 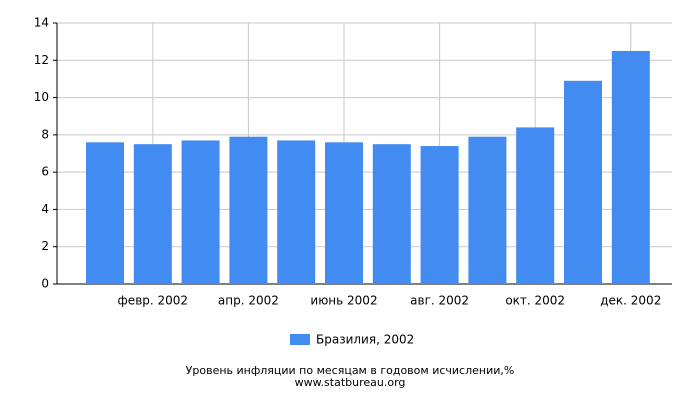 What do you see at coordinates (343, 301) in the screenshot?
I see `x-tick-label: июнь 2002` at bounding box center [343, 301].